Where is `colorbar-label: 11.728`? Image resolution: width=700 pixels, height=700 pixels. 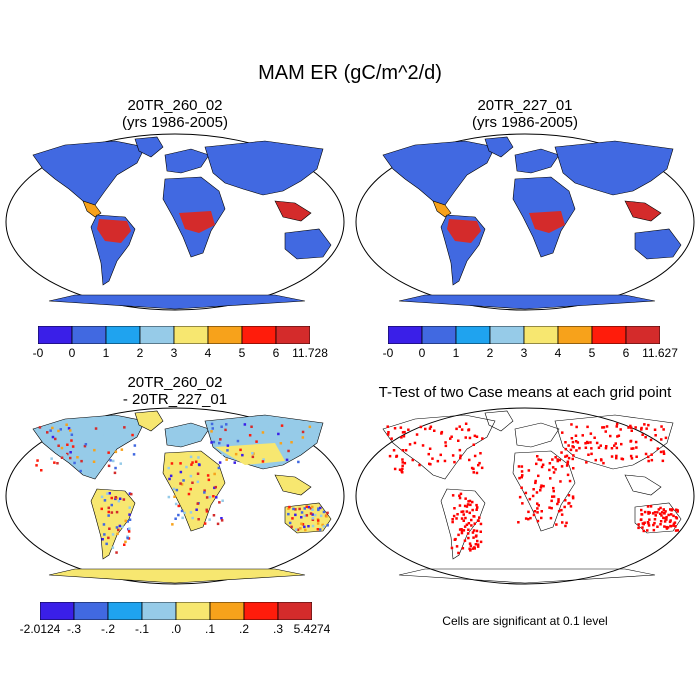 colorbar-label: 11.728 is located at coordinates (310, 353).